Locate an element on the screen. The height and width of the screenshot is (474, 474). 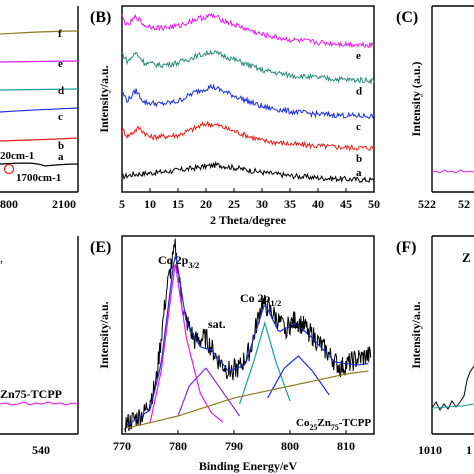
panel-b-series-a is located at coordinates (248, 172).